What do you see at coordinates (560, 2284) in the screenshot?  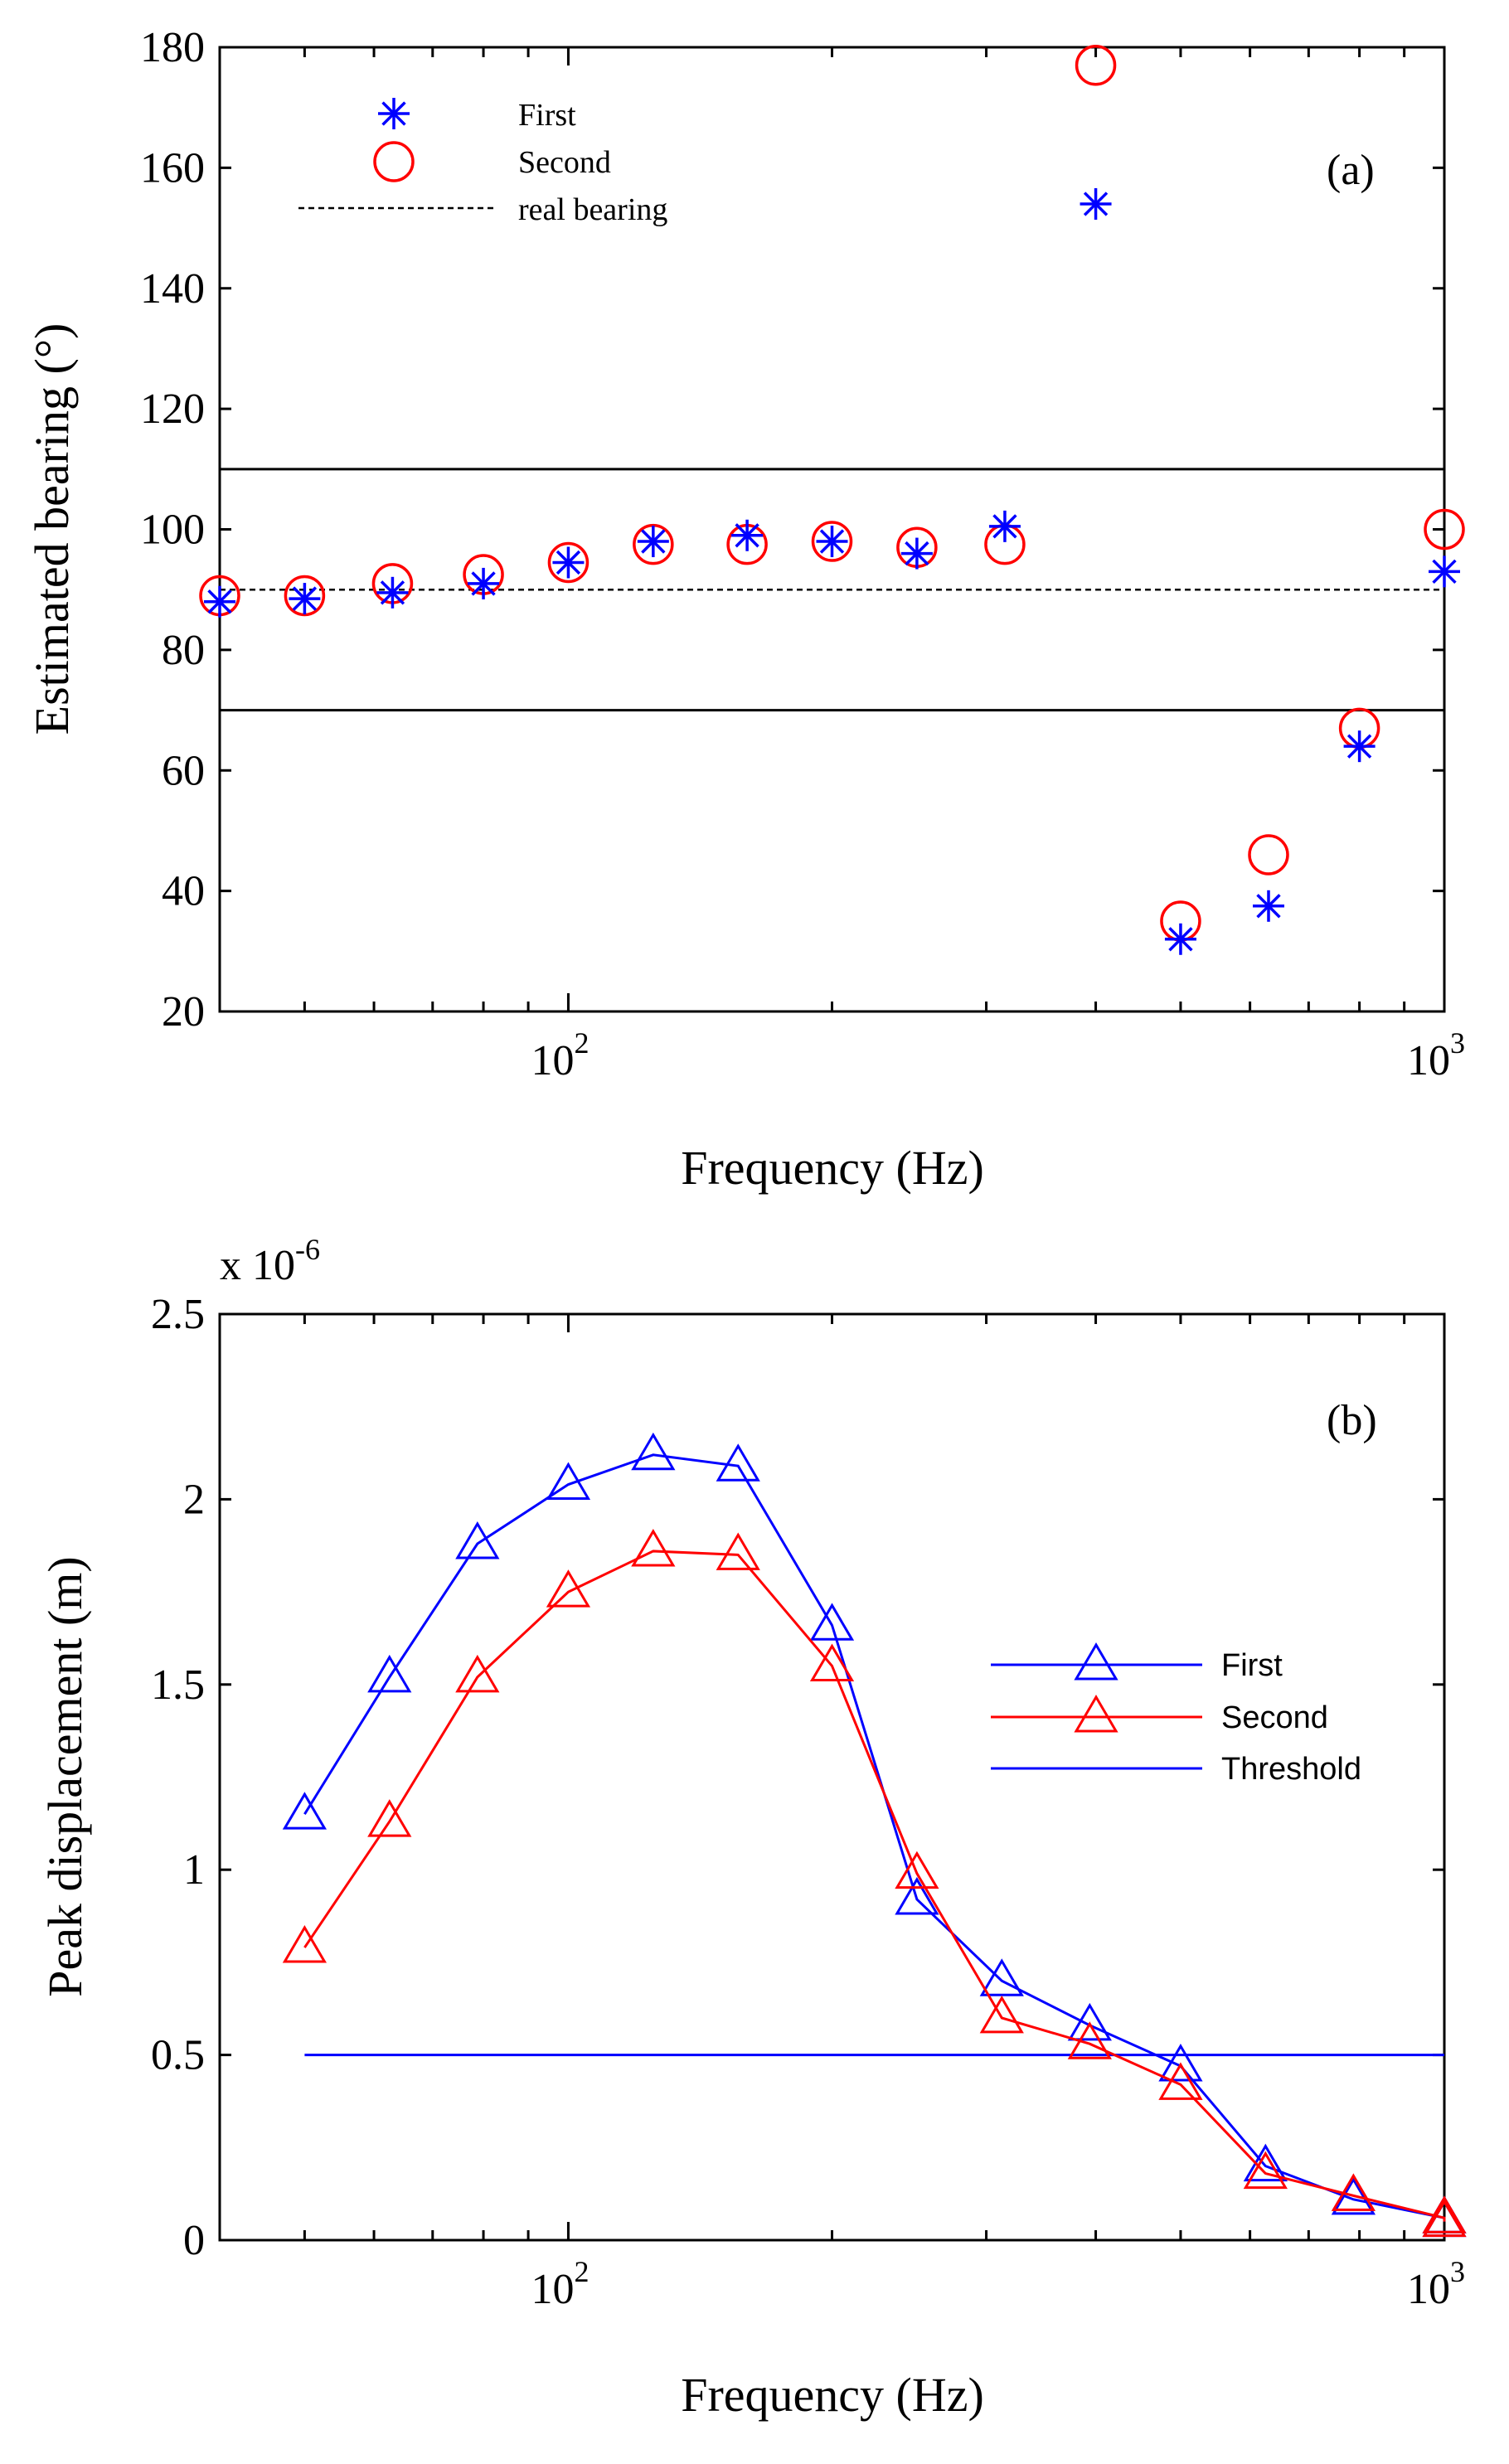 I see `panel-b-x-tick-label: 10²` at bounding box center [560, 2284].